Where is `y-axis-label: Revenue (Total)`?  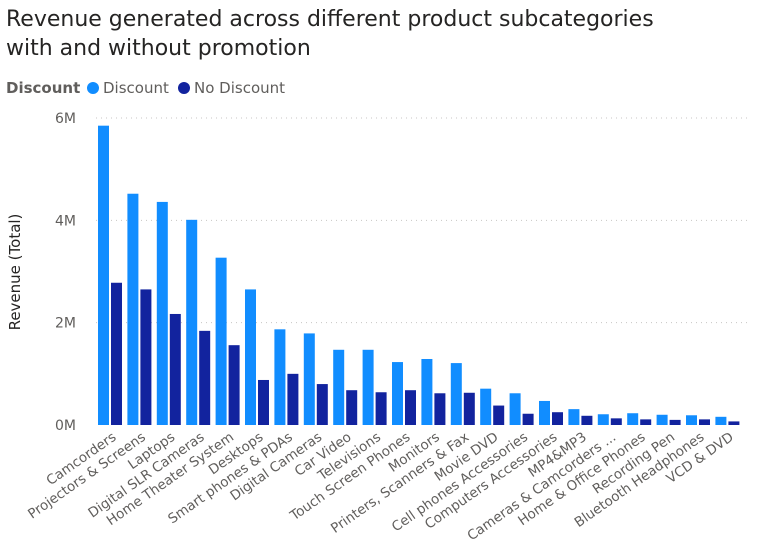
y-axis-label: Revenue (Total) is located at coordinates (15, 272).